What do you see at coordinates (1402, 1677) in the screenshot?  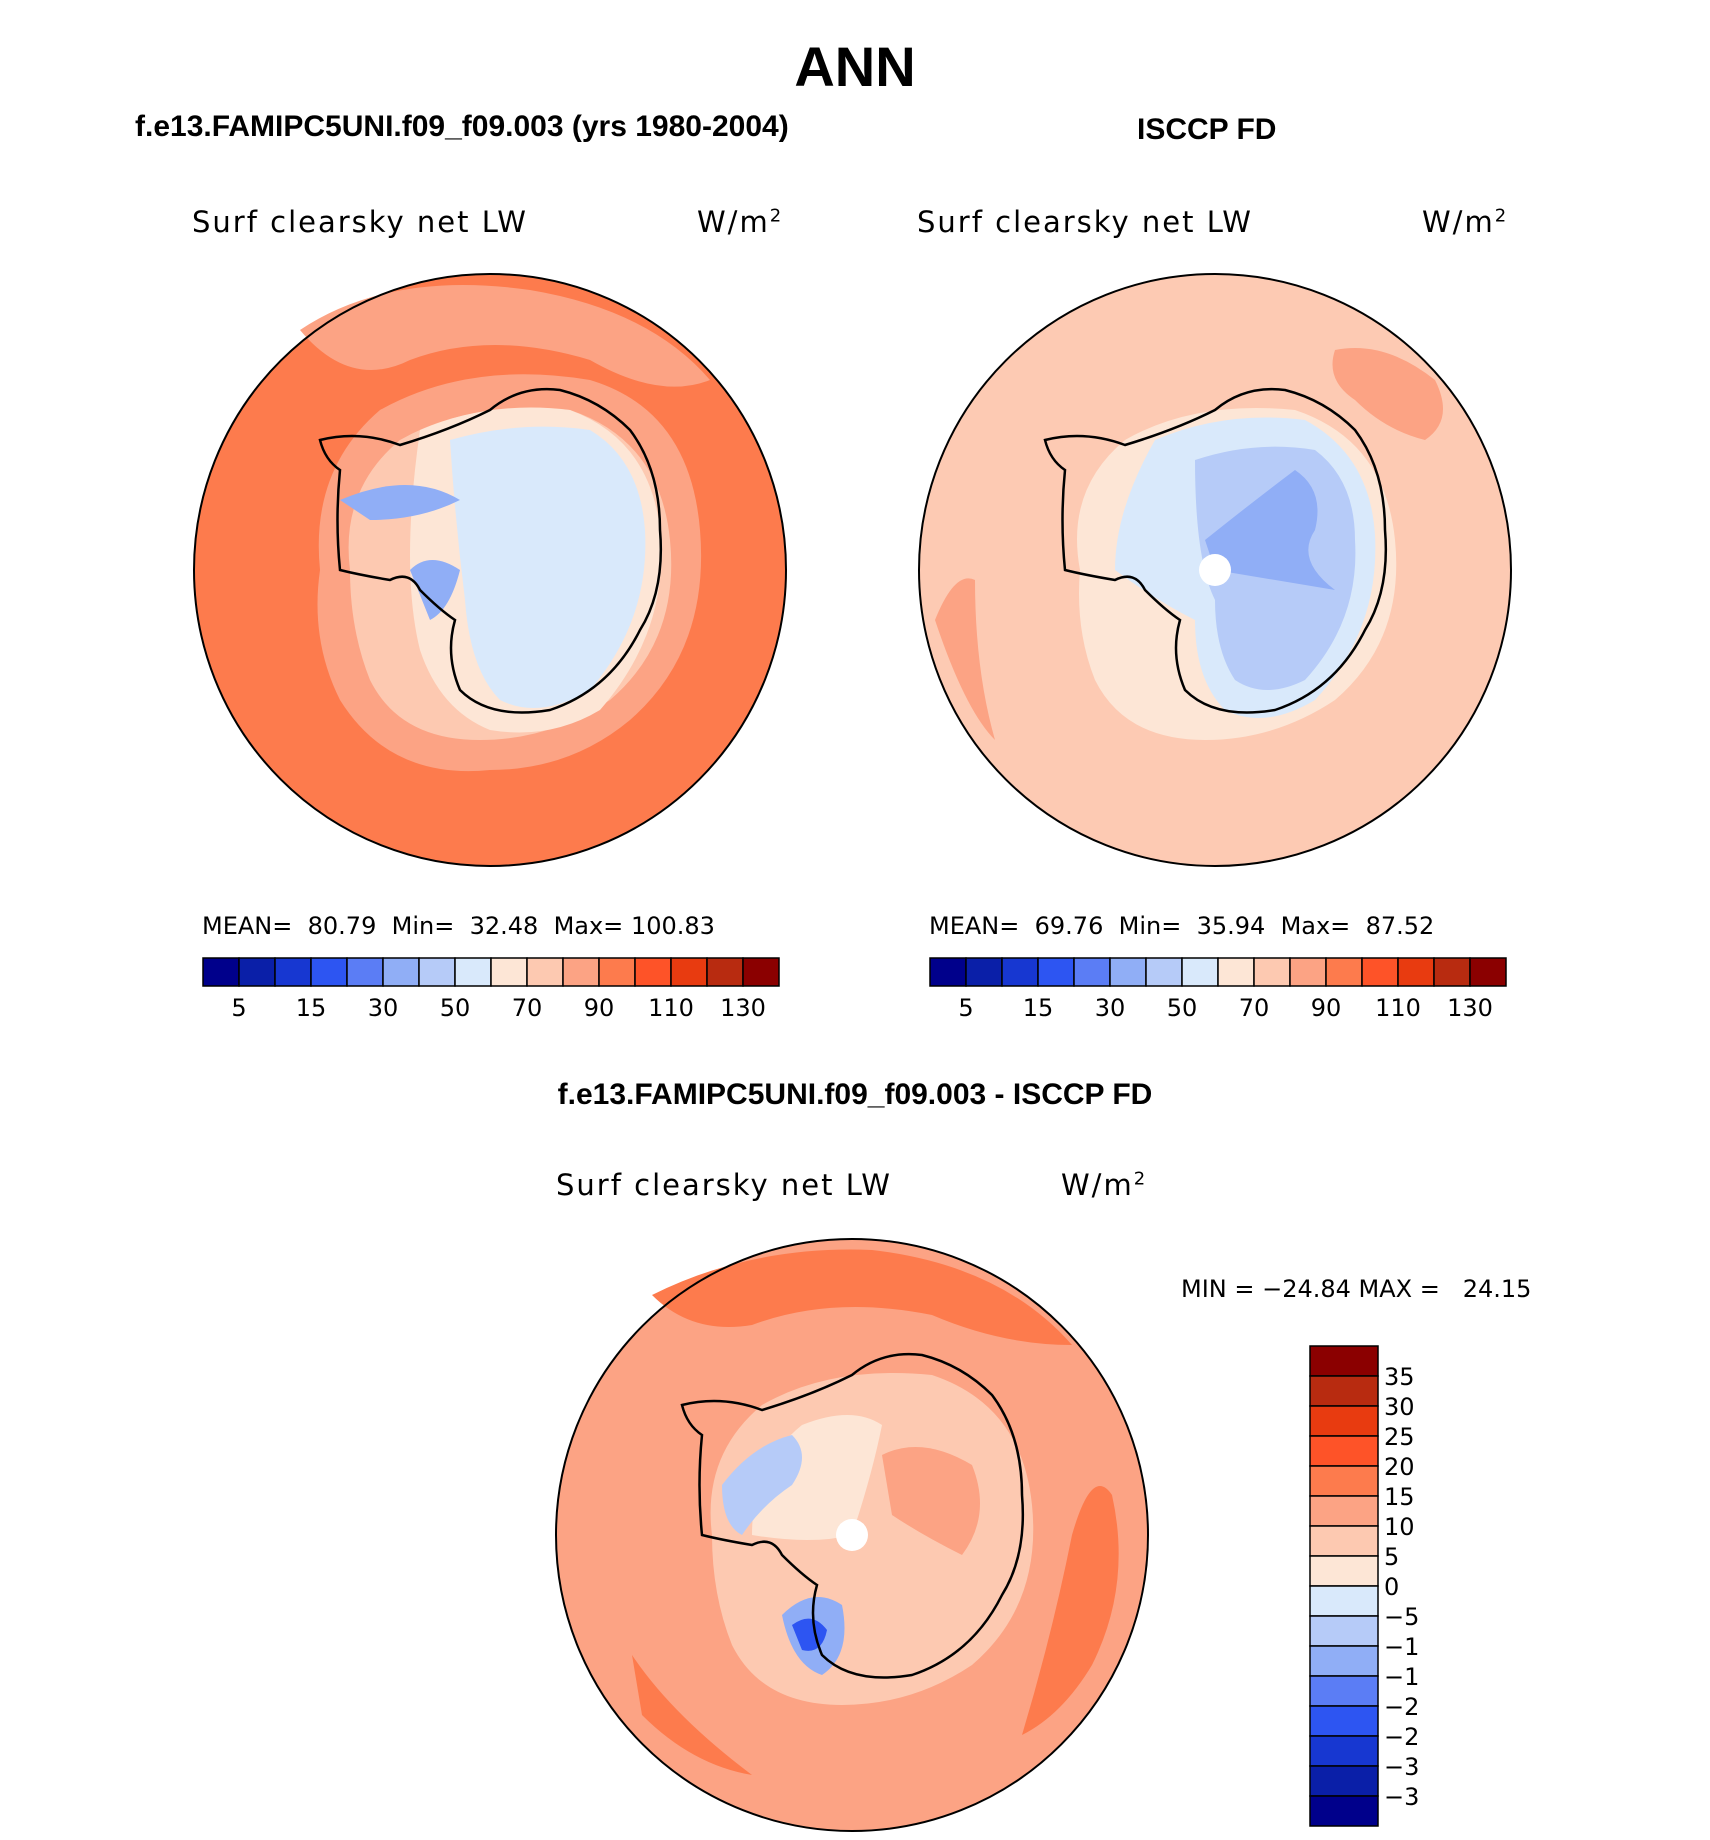 I see `diff-colorbar-tick-label: −15` at bounding box center [1402, 1677].